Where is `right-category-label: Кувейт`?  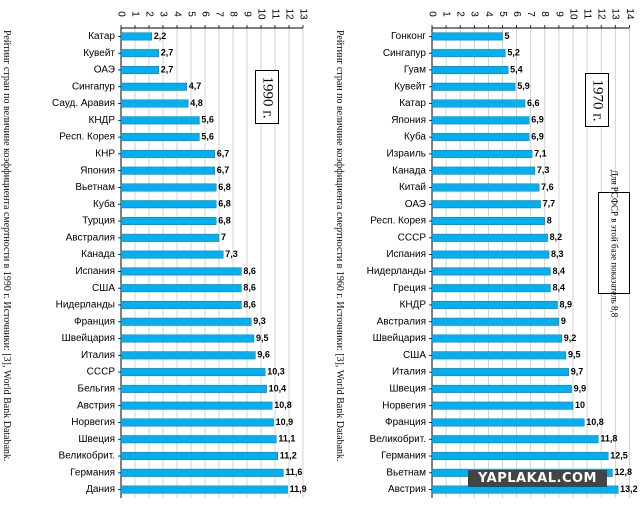
right-category-label: Кувейт is located at coordinates (410, 86).